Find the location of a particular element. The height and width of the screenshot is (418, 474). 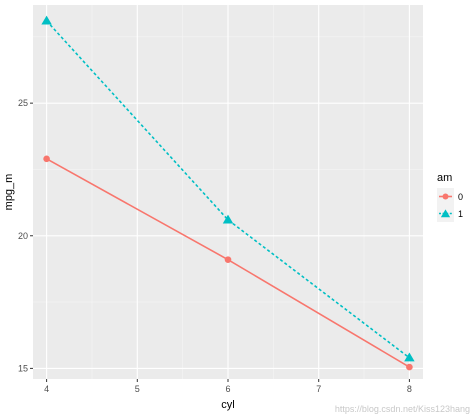

legend-label: 0 is located at coordinates (460, 197).